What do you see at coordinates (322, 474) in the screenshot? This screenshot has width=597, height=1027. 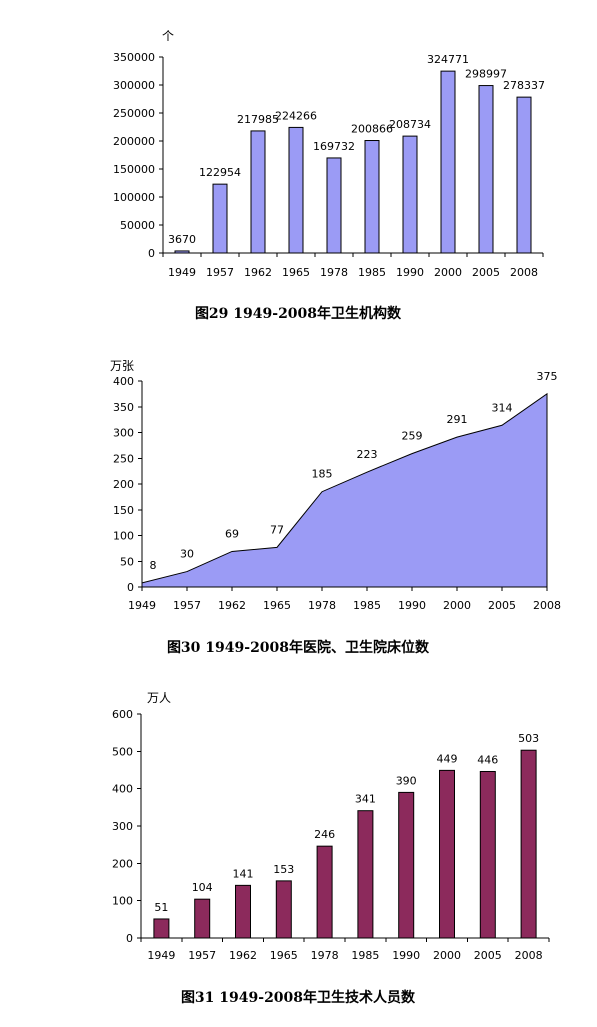 I see `data-label-1978: 185` at bounding box center [322, 474].